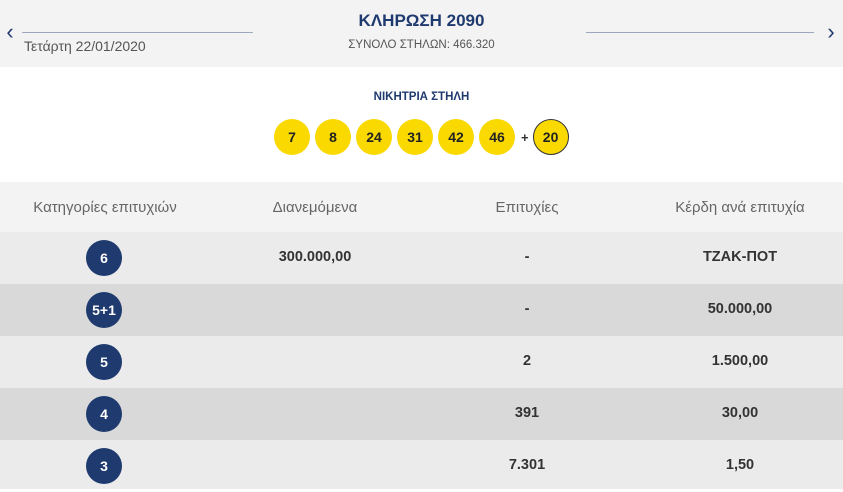  I want to click on winning-numbers: 7 8 24 31 42 46 + 20, so click(421, 137).